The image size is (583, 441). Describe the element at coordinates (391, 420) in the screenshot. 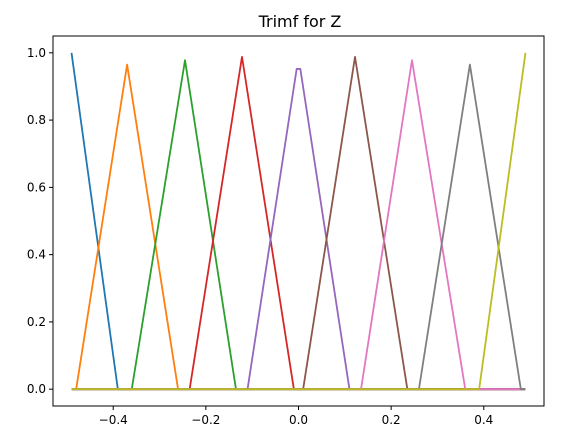

I see `x-tick-label: 0.2` at that location.